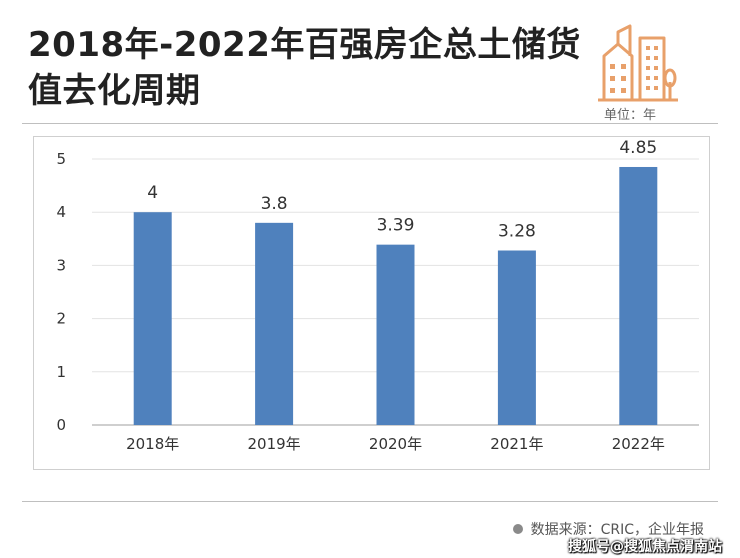 The width and height of the screenshot is (740, 558). Describe the element at coordinates (274, 204) in the screenshot. I see `data-label: 3.8` at that location.